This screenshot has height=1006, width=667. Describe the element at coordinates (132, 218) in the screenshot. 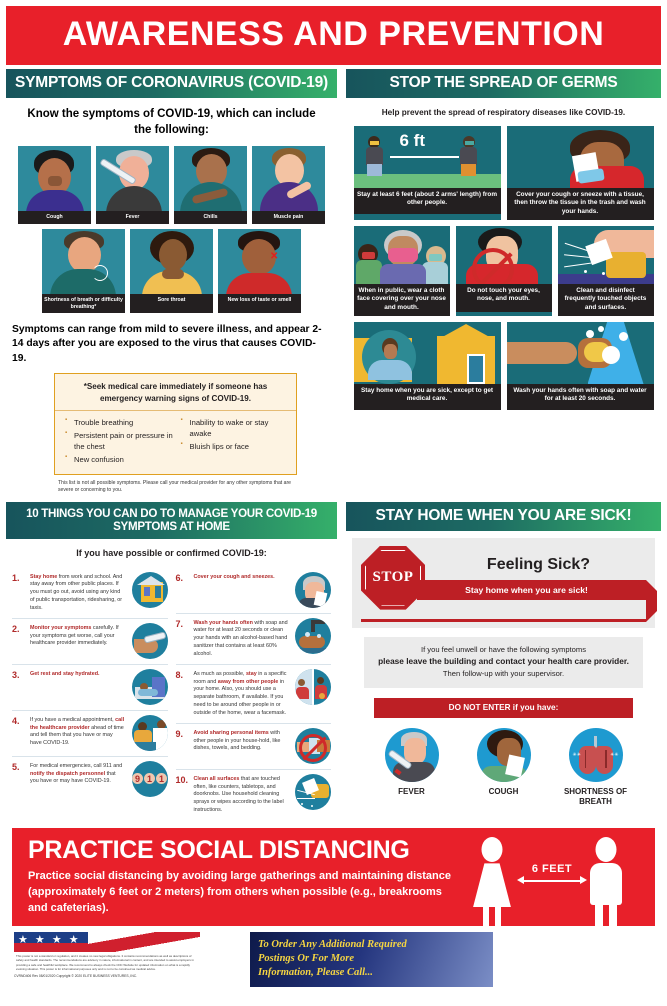

I see `symptom-label: Fever` at that location.